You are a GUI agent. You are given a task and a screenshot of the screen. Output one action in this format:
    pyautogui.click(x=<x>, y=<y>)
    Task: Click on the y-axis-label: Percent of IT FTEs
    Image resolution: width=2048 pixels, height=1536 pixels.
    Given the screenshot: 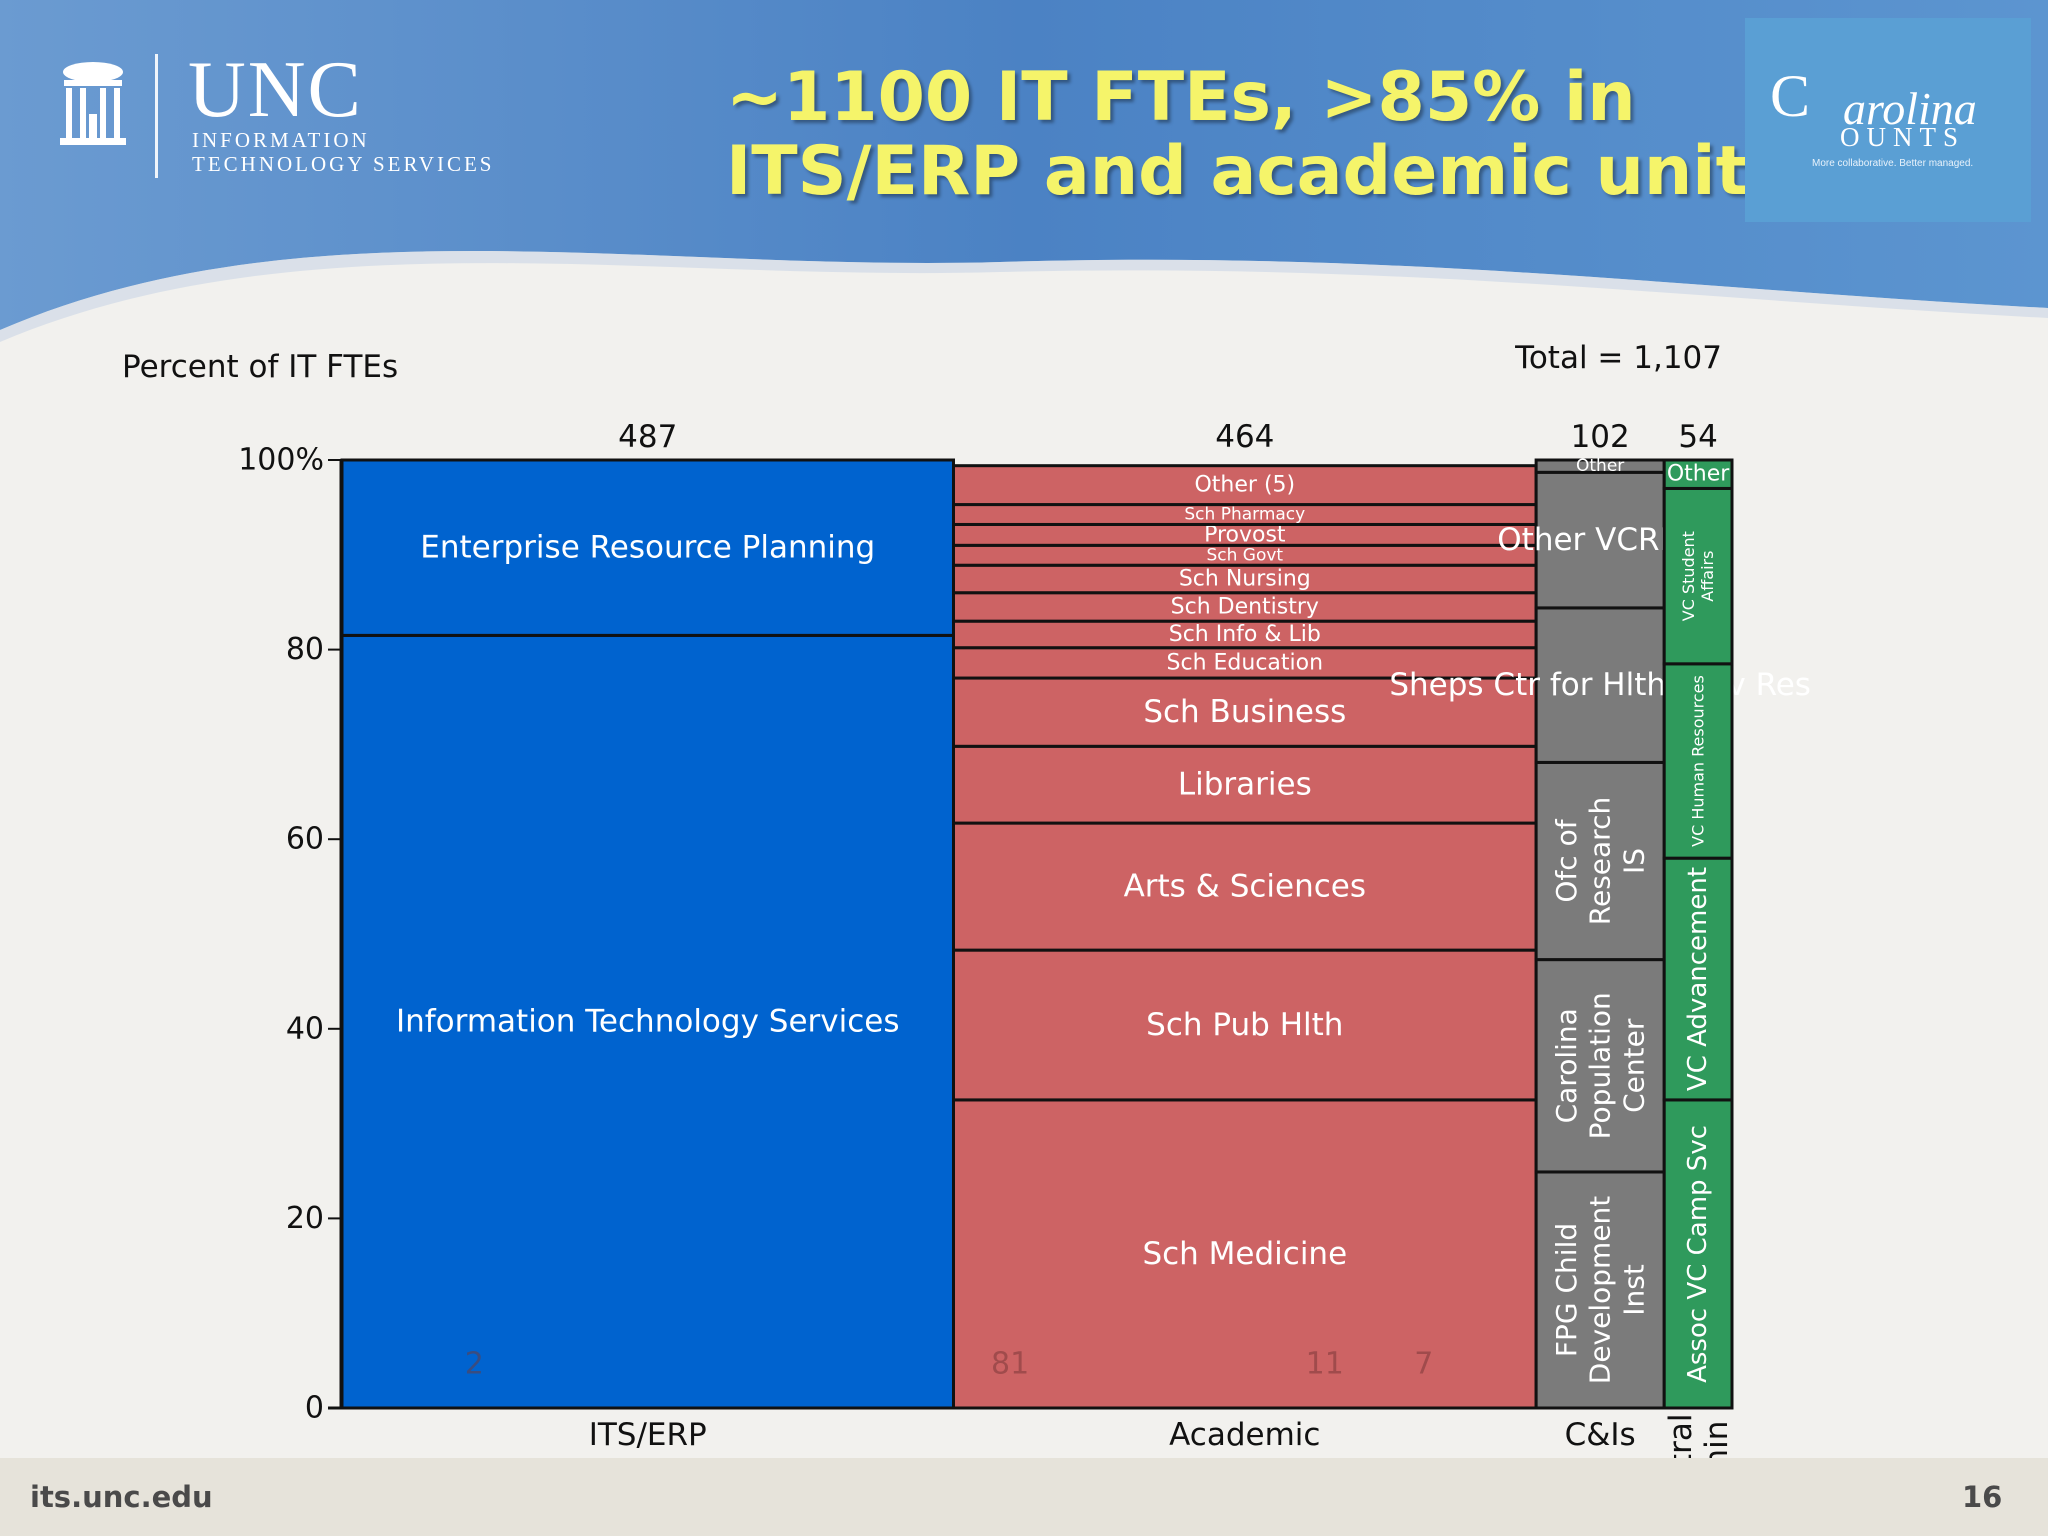 What is the action you would take?
    pyautogui.click(x=260, y=367)
    